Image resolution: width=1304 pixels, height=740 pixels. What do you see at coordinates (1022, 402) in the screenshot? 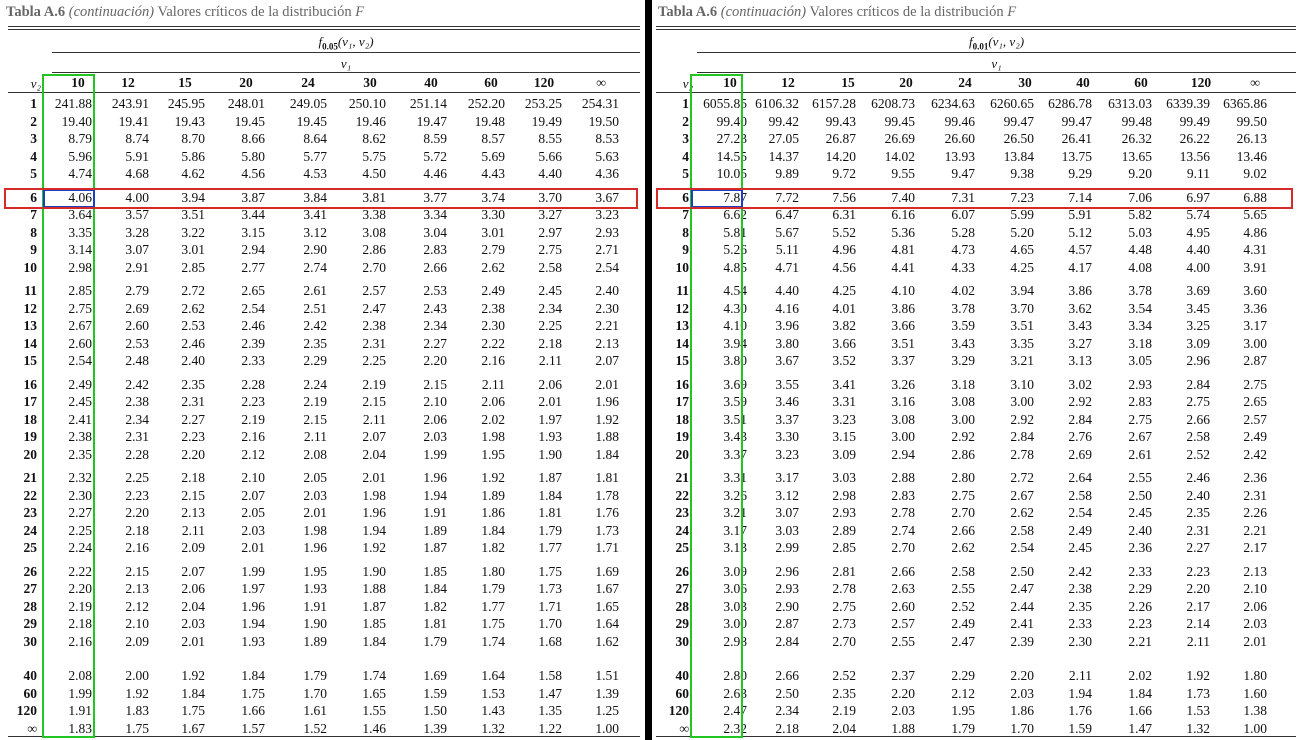
I see `table-cell: 3.00` at bounding box center [1022, 402].